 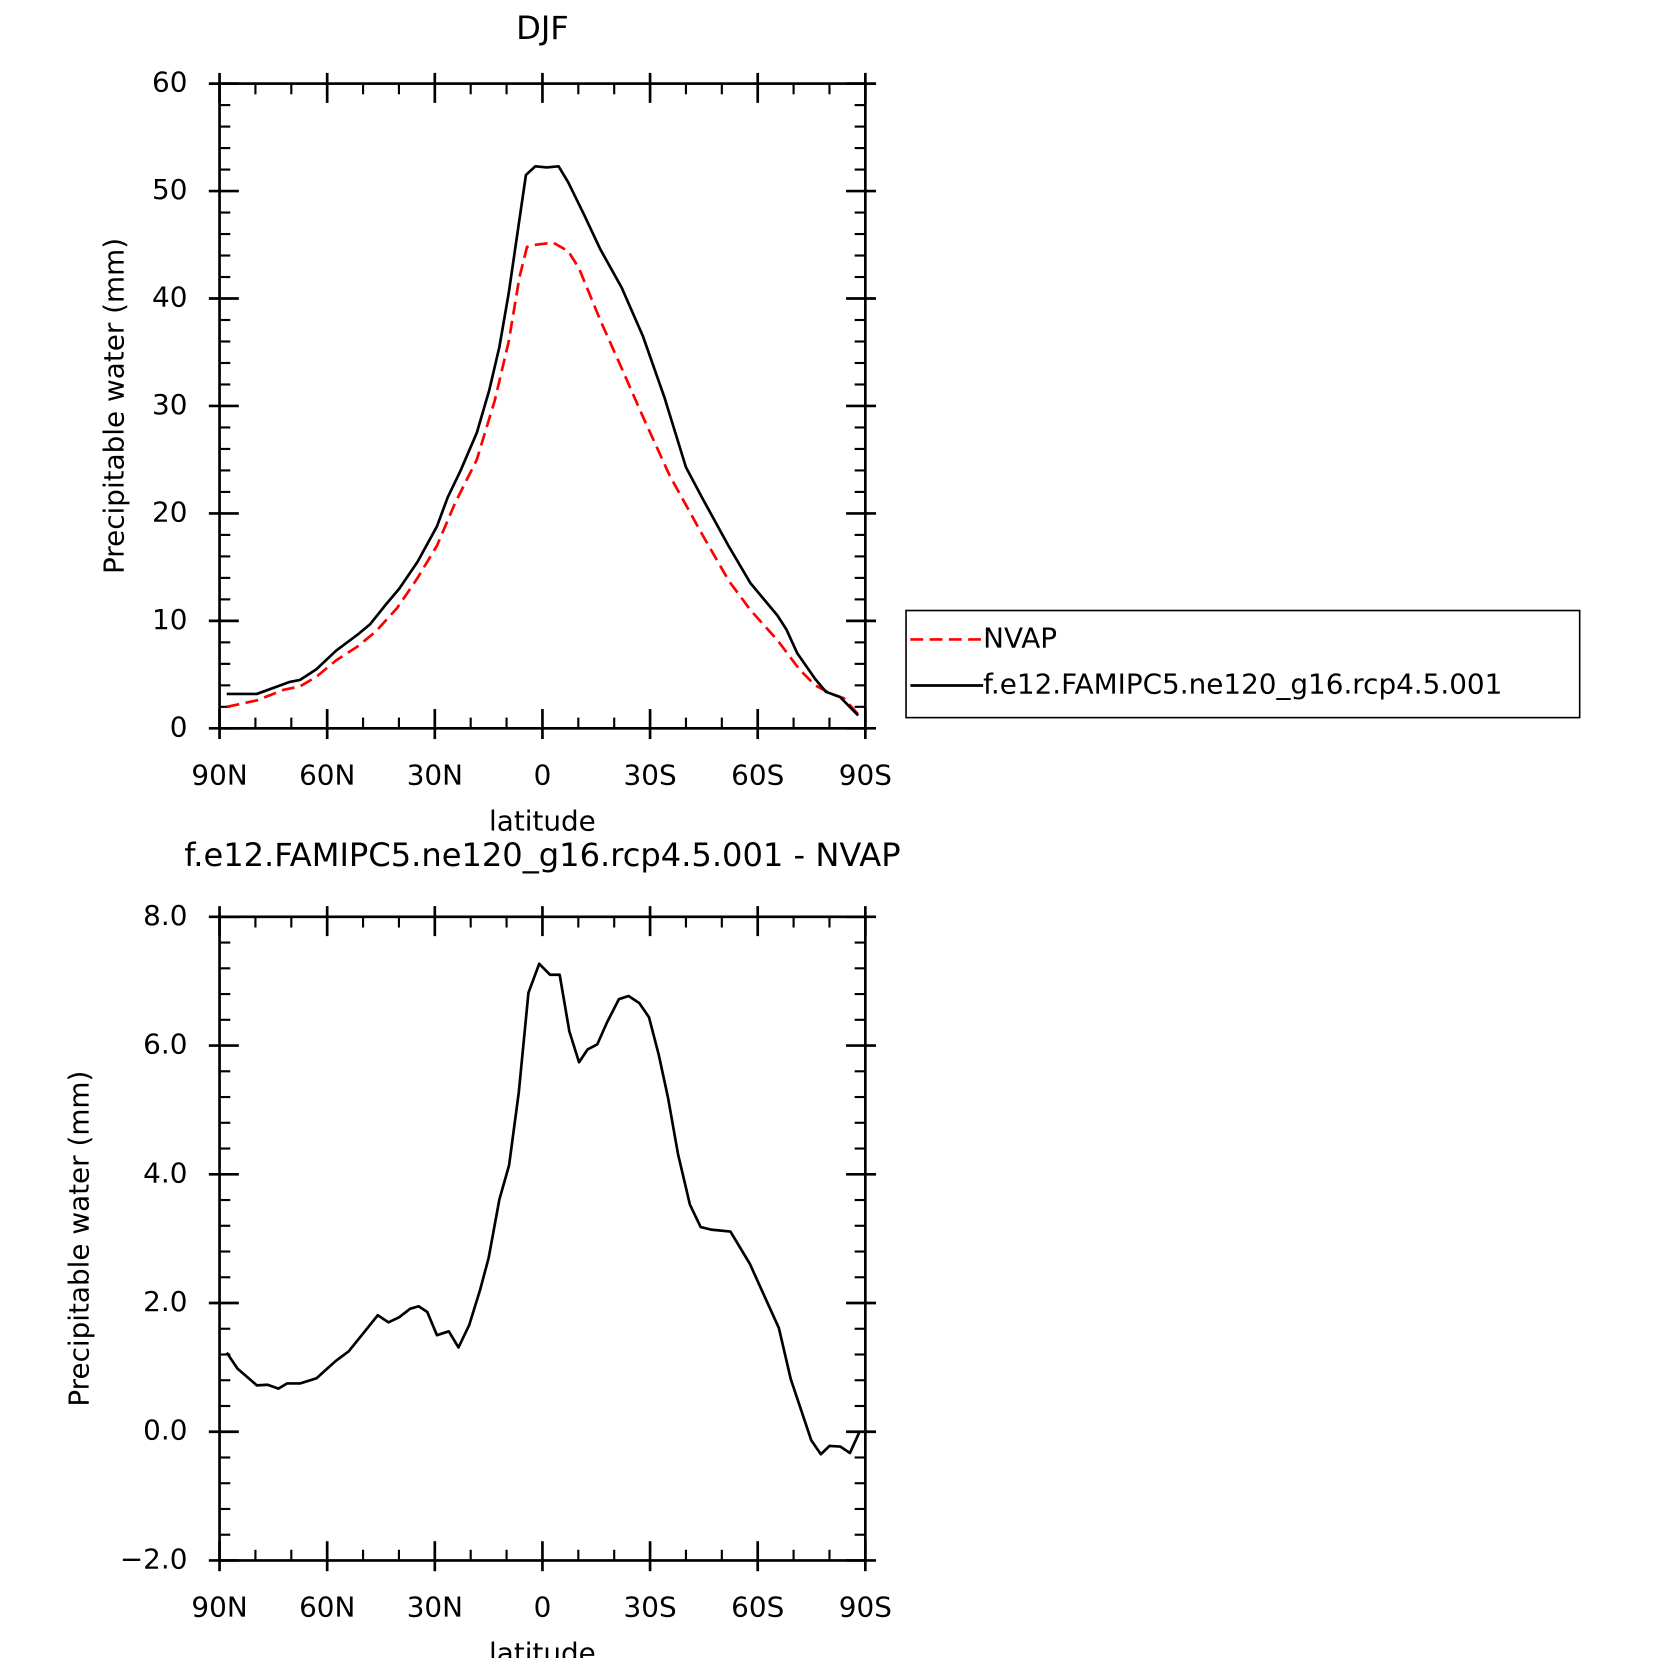 I want to click on y-tick-label: 20, so click(x=169, y=511).